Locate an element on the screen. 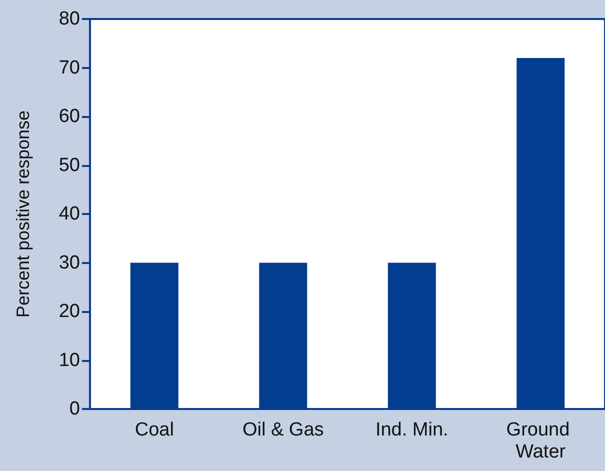 This screenshot has height=471, width=605. x-tick-label: Coal is located at coordinates (154, 430).